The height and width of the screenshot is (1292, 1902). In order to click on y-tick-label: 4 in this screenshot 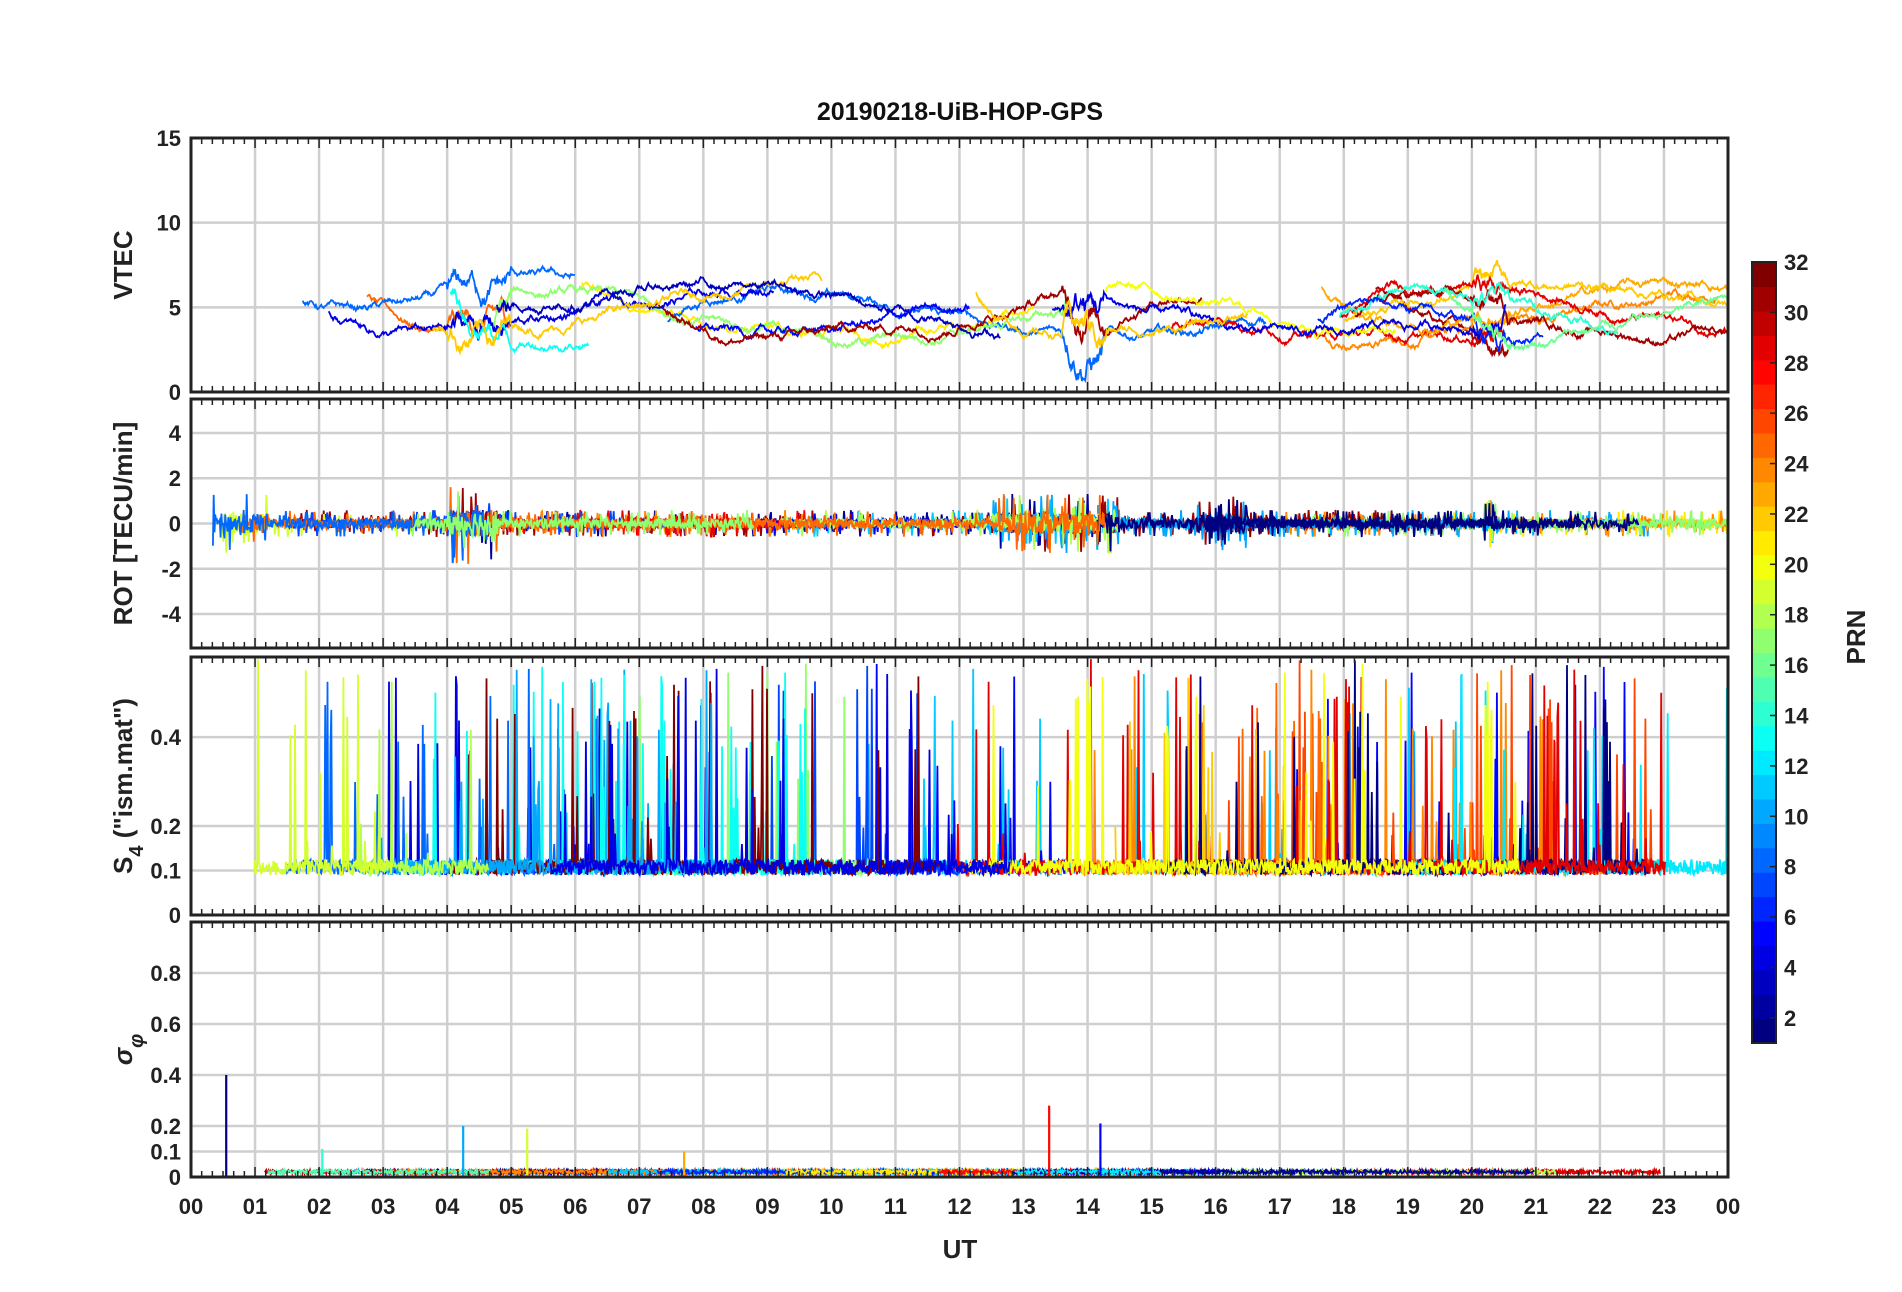, I will do `click(175, 433)`.